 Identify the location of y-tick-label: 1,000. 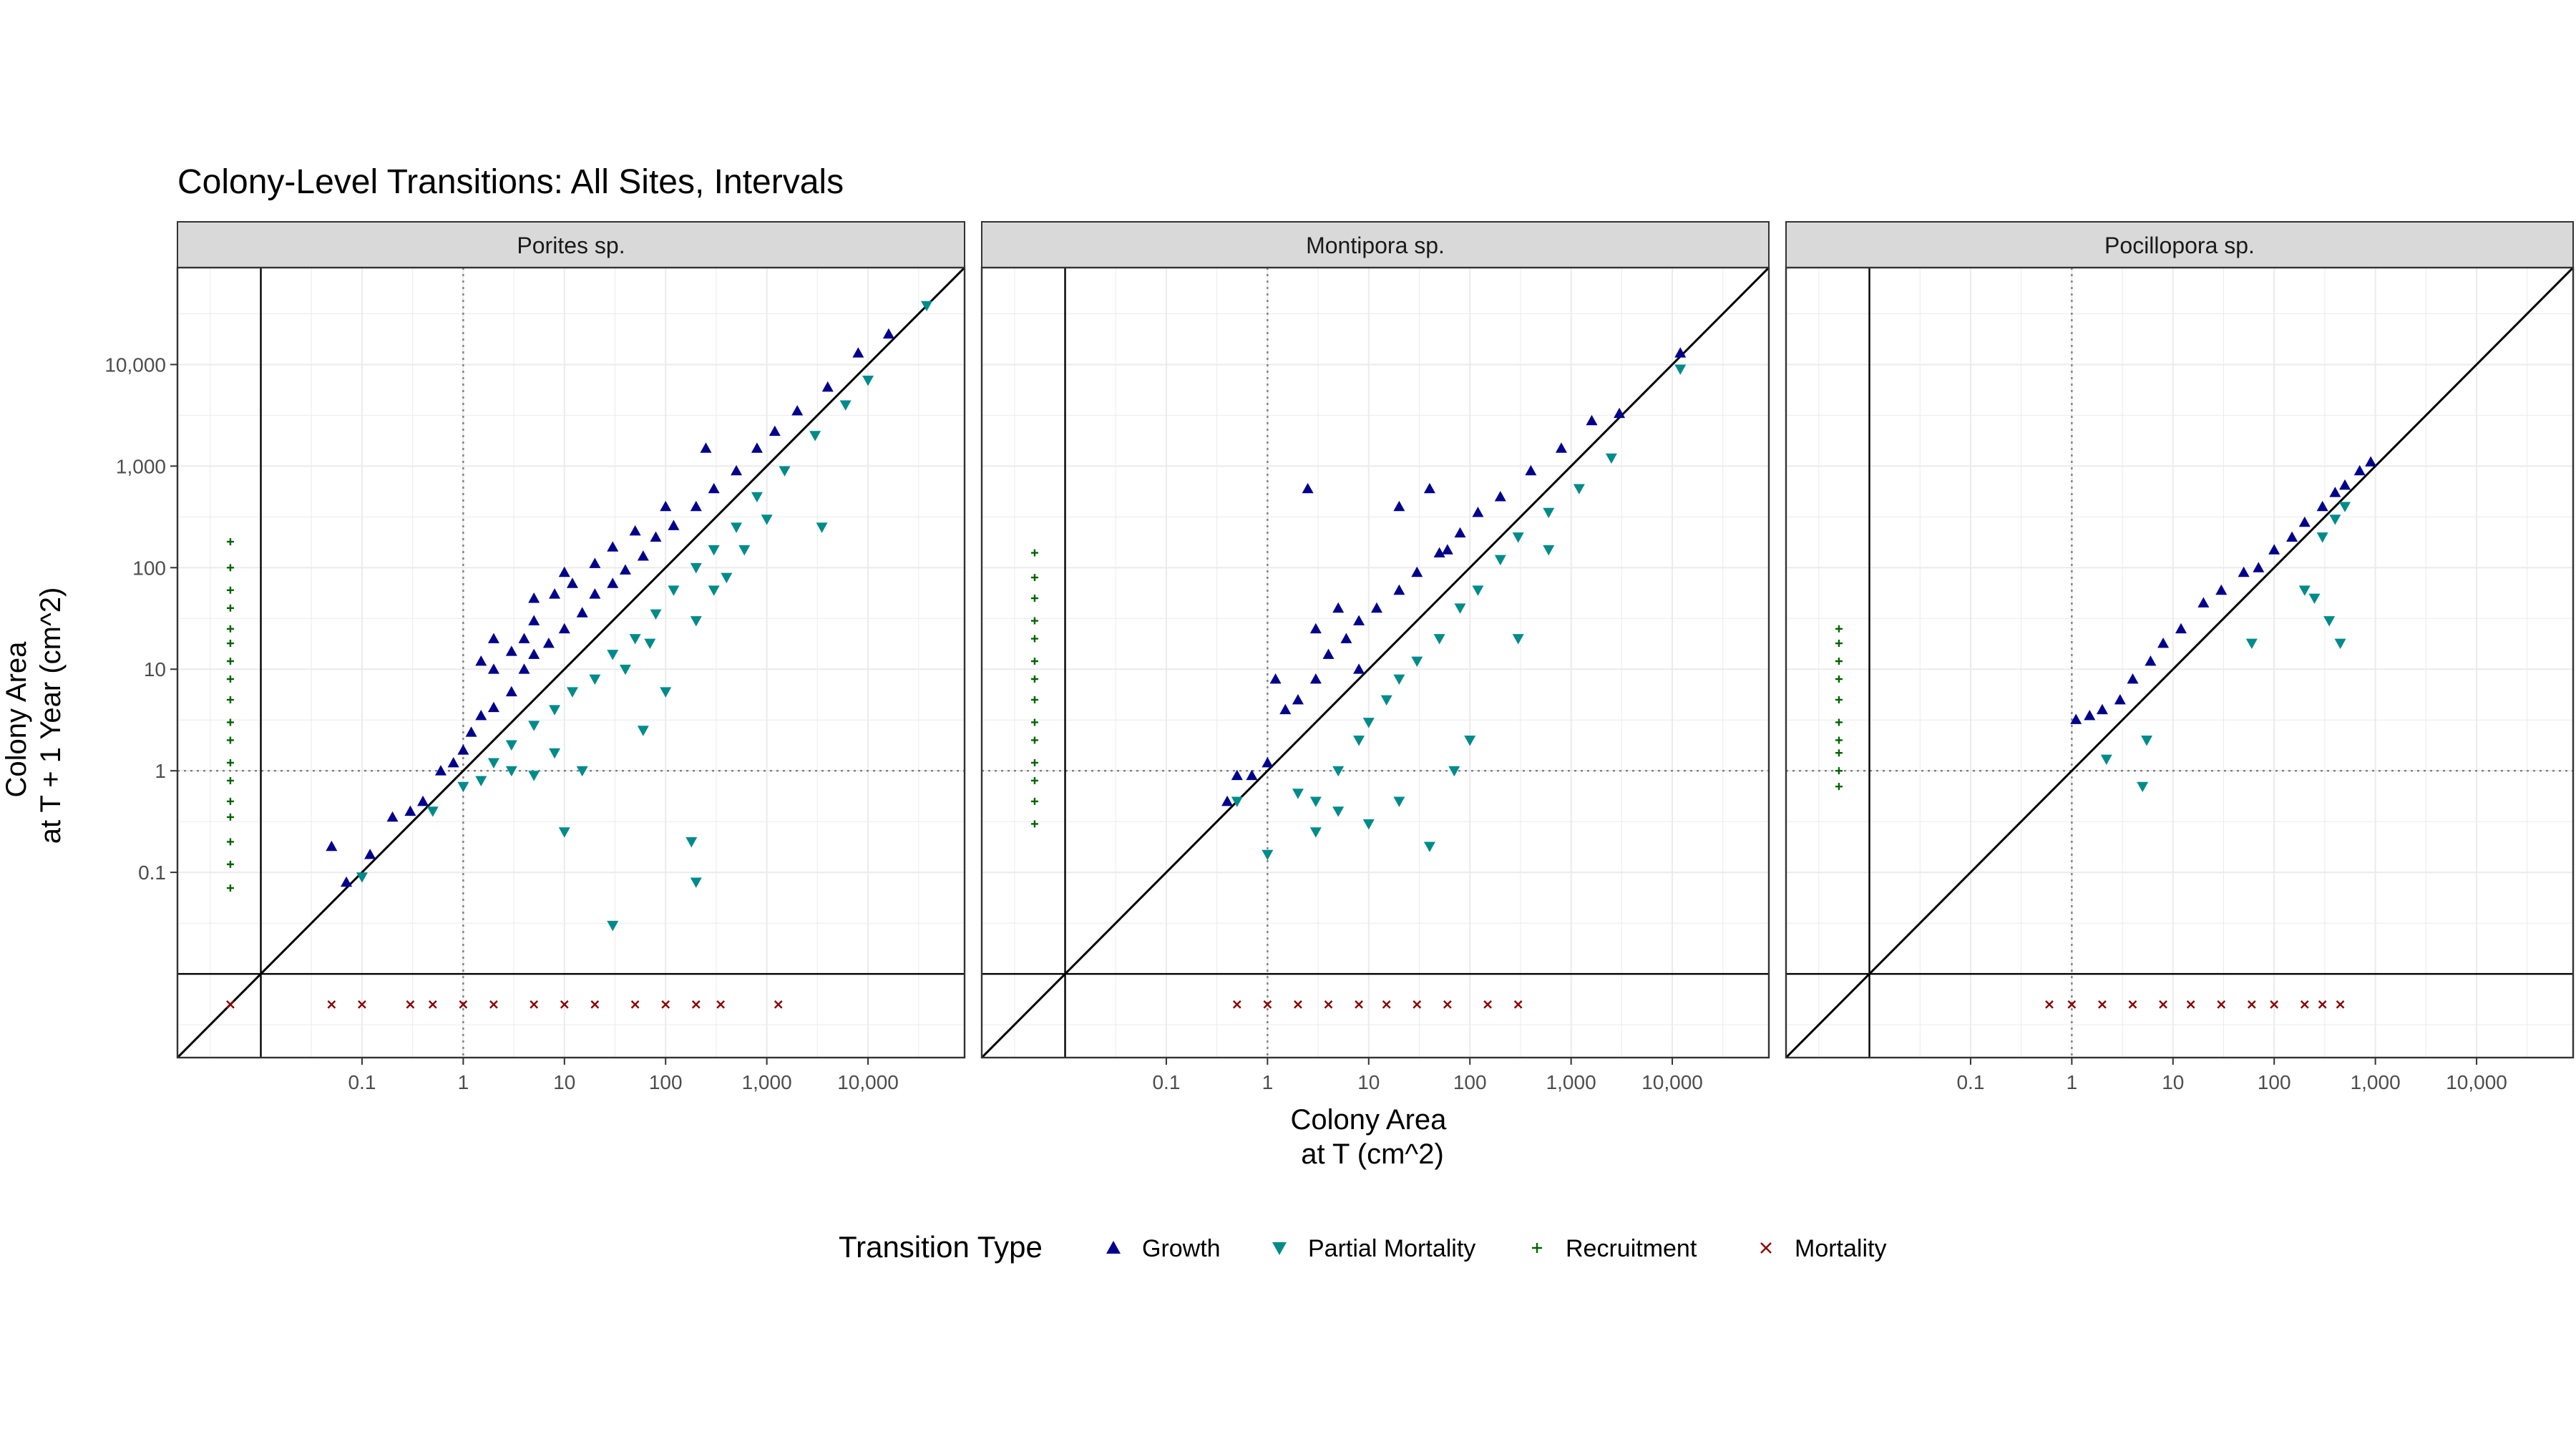
(141, 466).